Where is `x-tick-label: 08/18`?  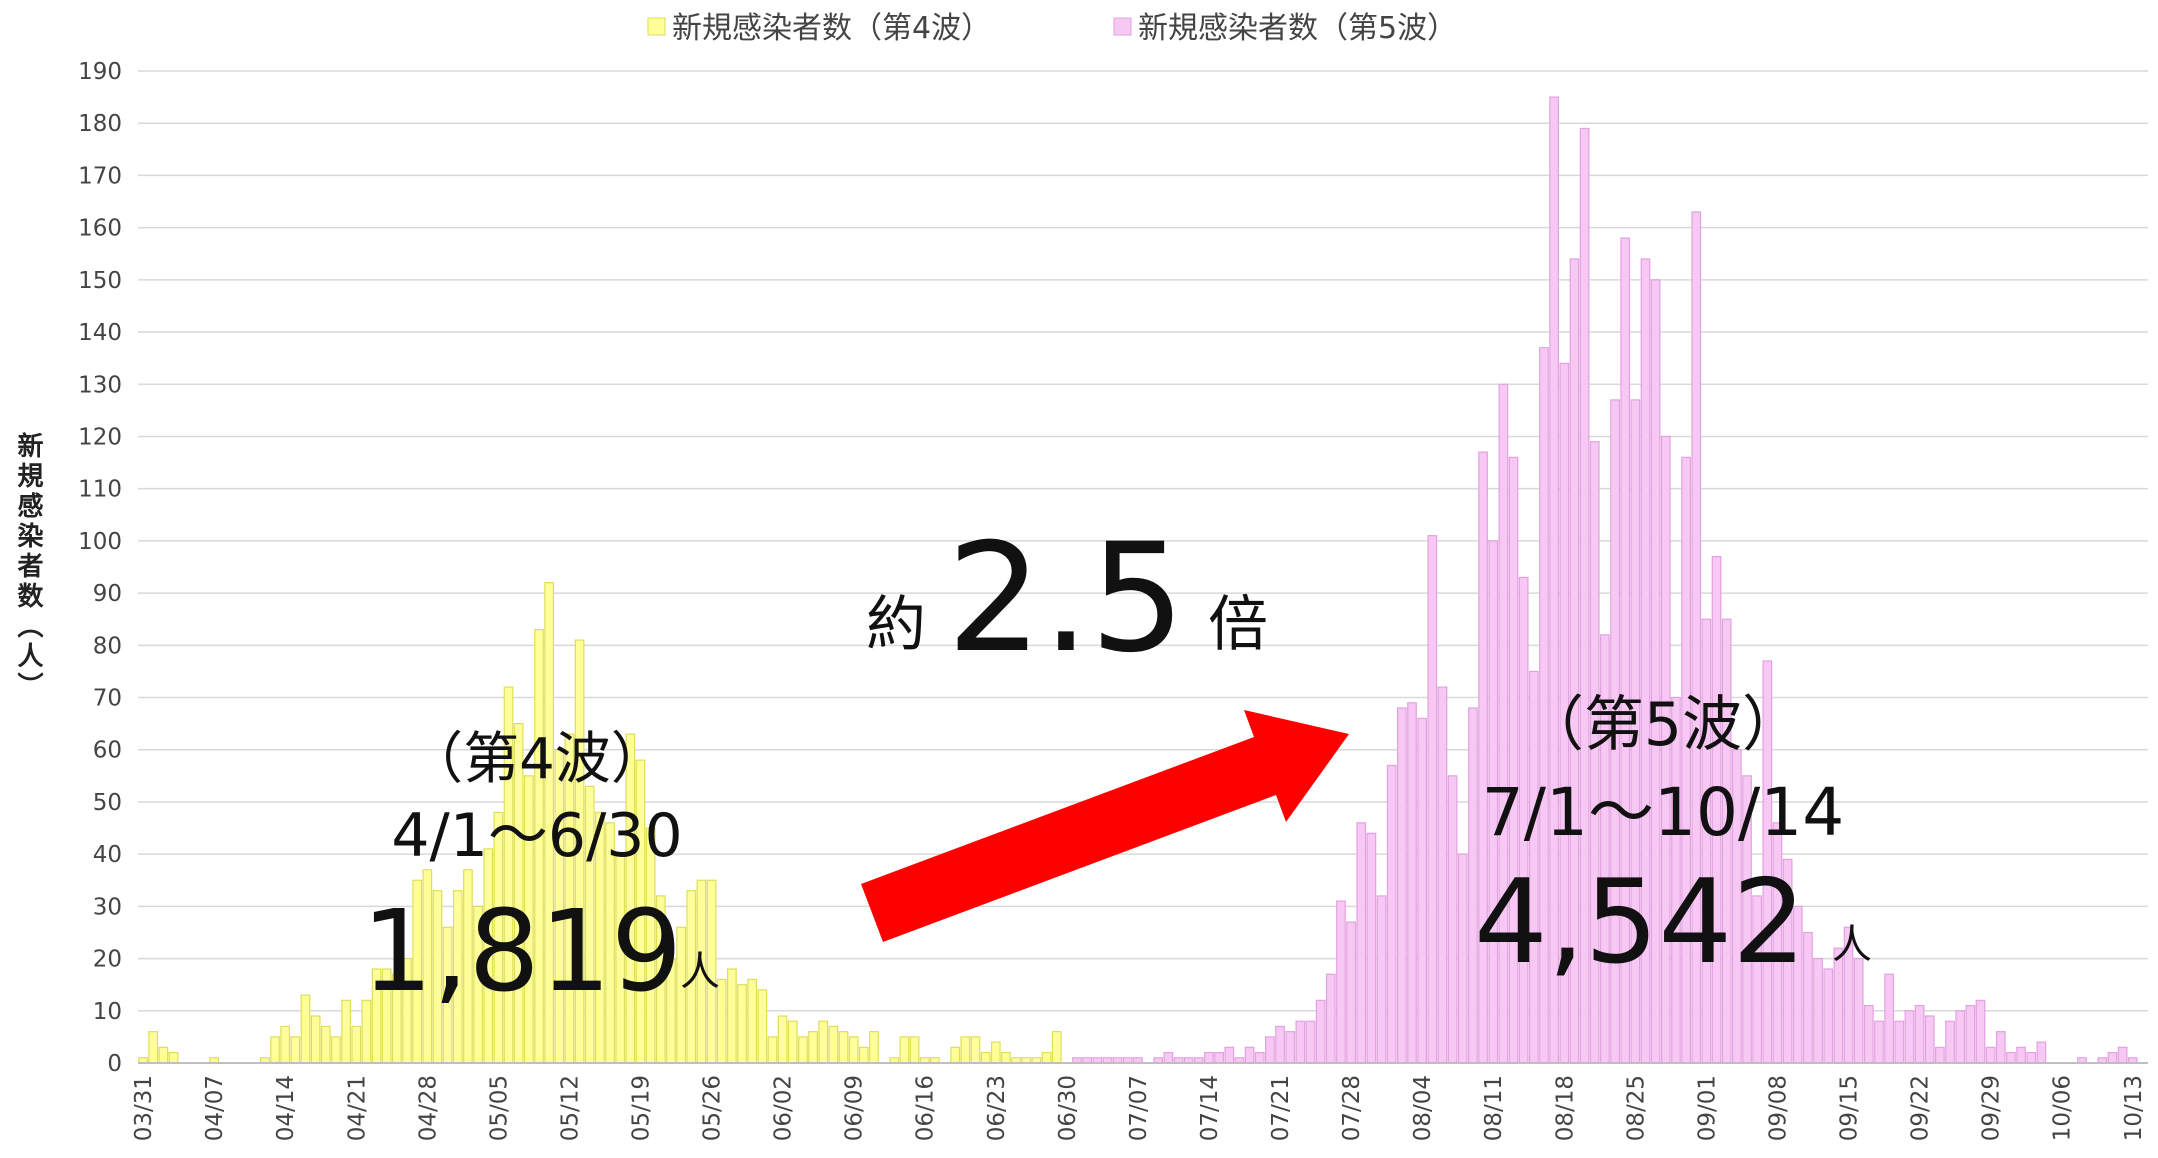
x-tick-label: 08/18 is located at coordinates (1565, 1108).